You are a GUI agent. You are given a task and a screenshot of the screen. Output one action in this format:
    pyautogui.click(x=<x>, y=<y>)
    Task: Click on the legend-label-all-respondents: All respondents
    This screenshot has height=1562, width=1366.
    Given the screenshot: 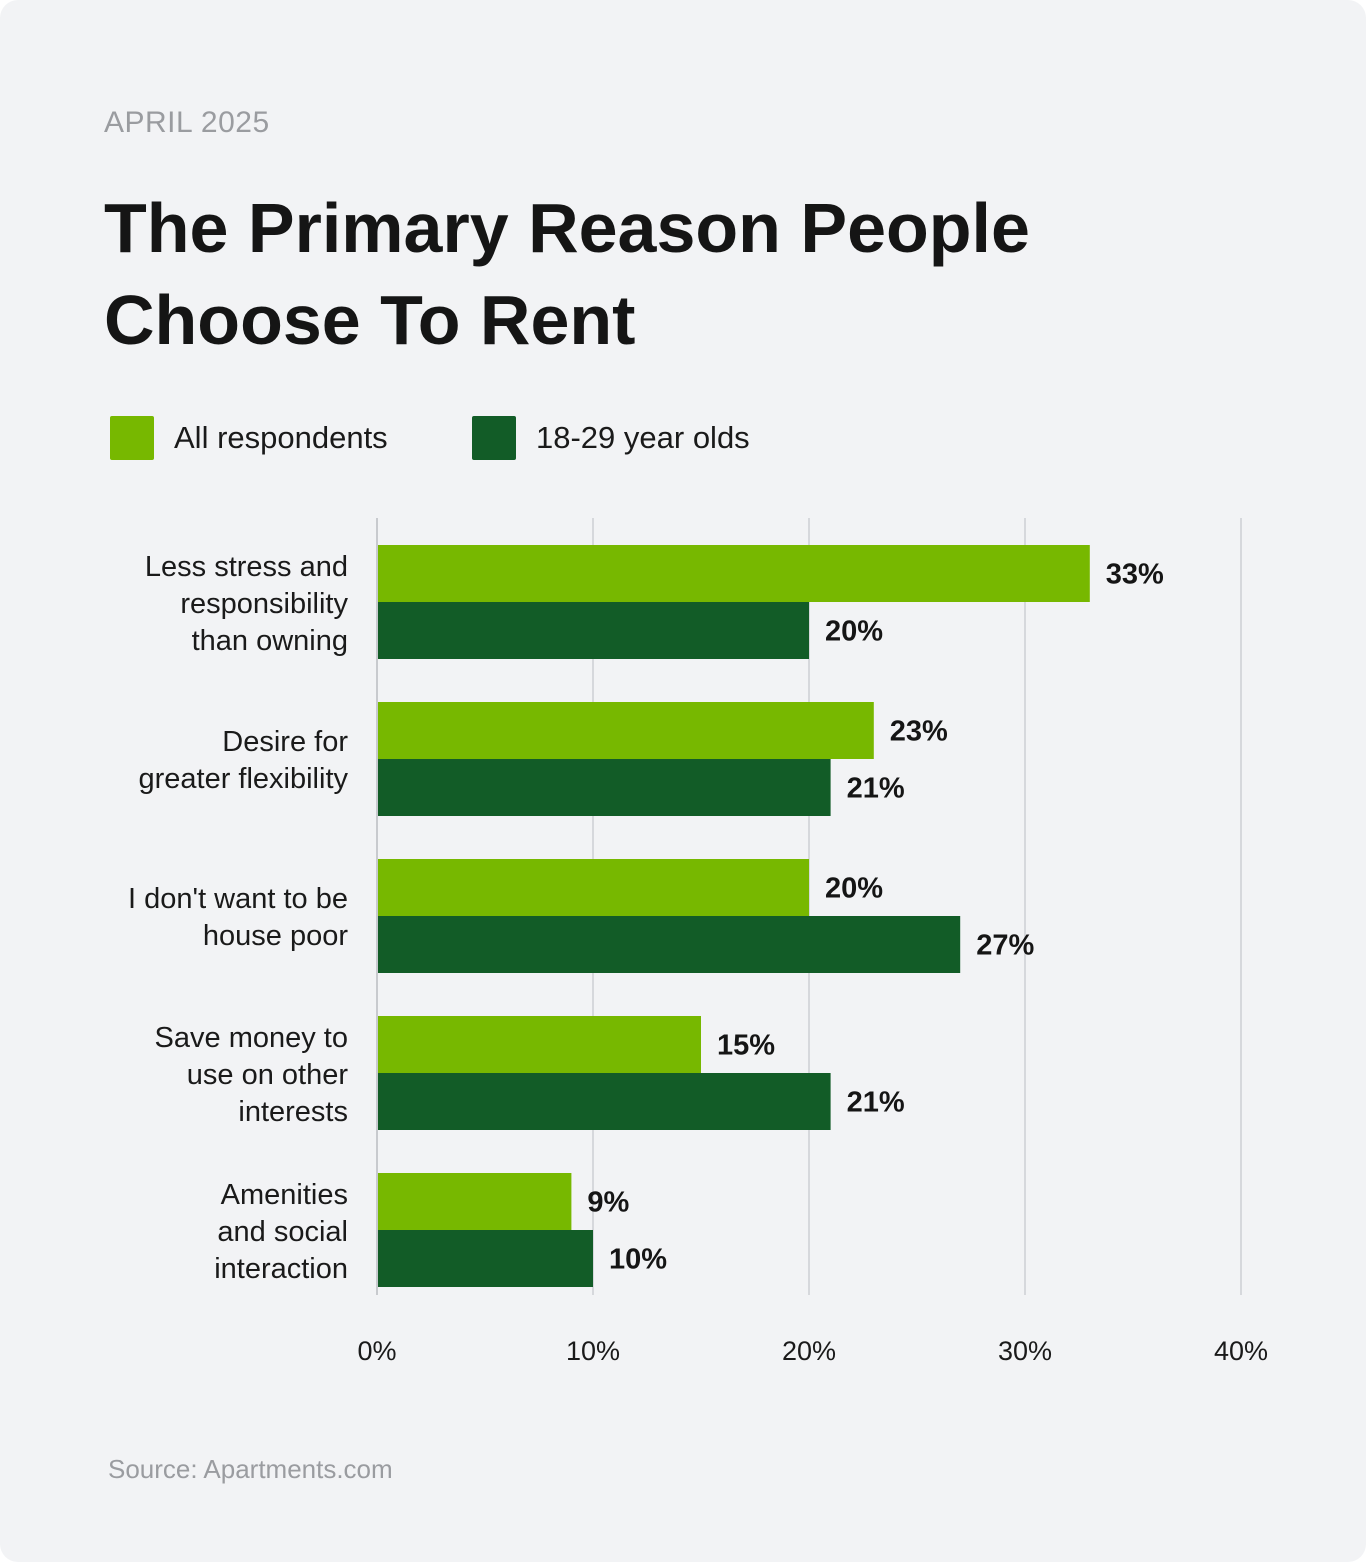 What is the action you would take?
    pyautogui.click(x=281, y=437)
    